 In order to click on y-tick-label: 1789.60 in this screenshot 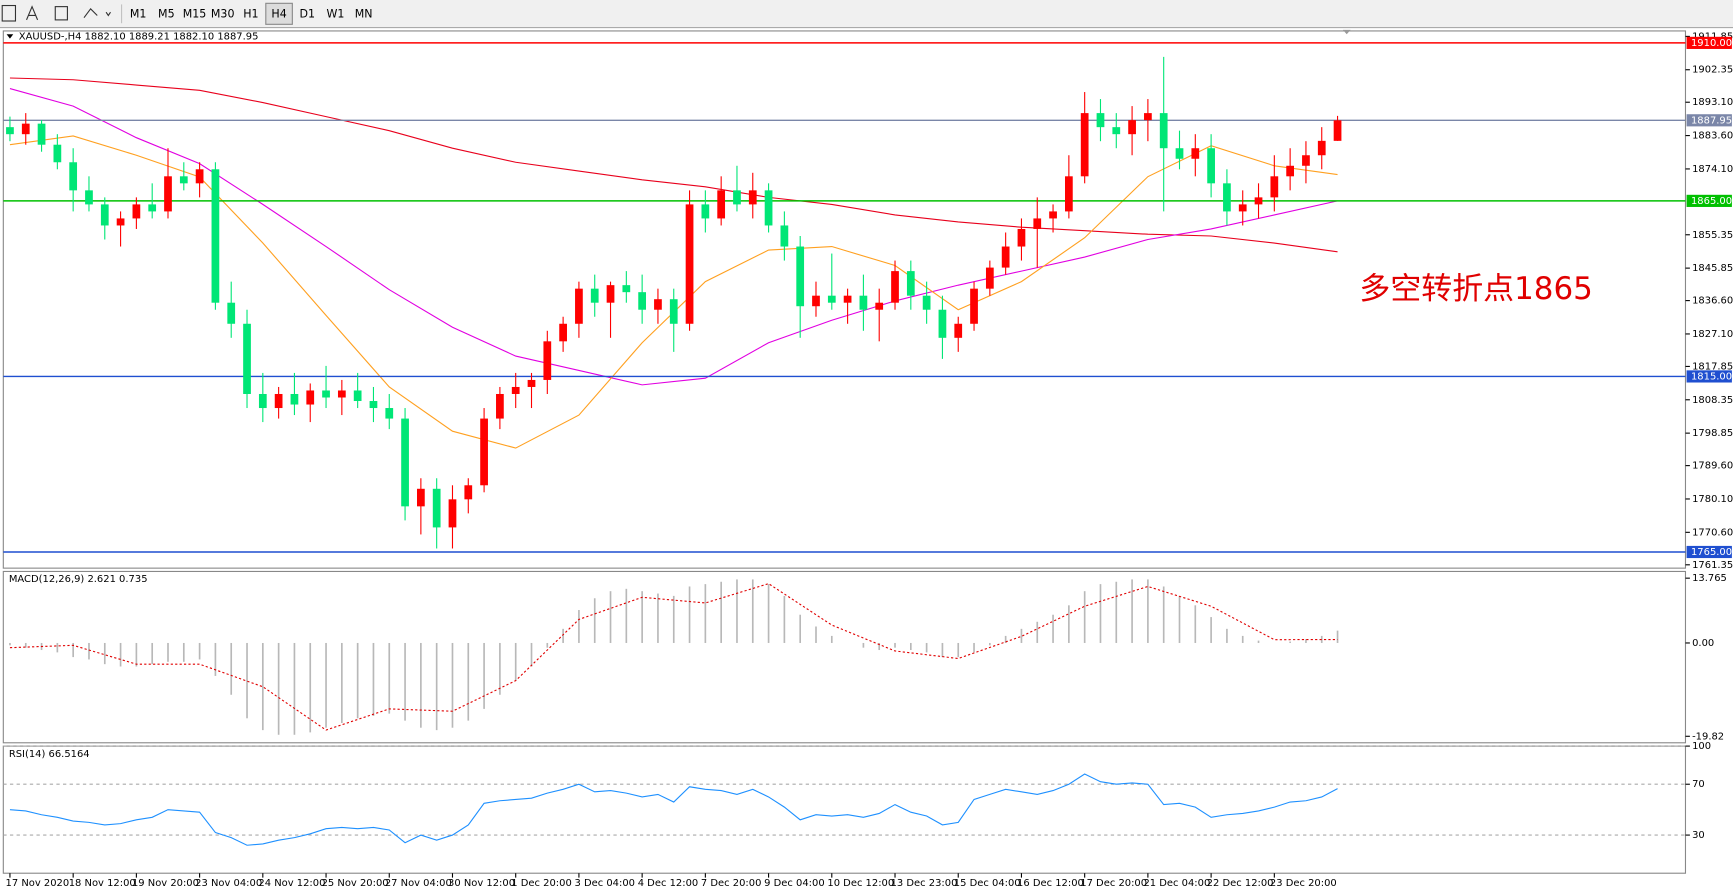, I will do `click(1712, 466)`.